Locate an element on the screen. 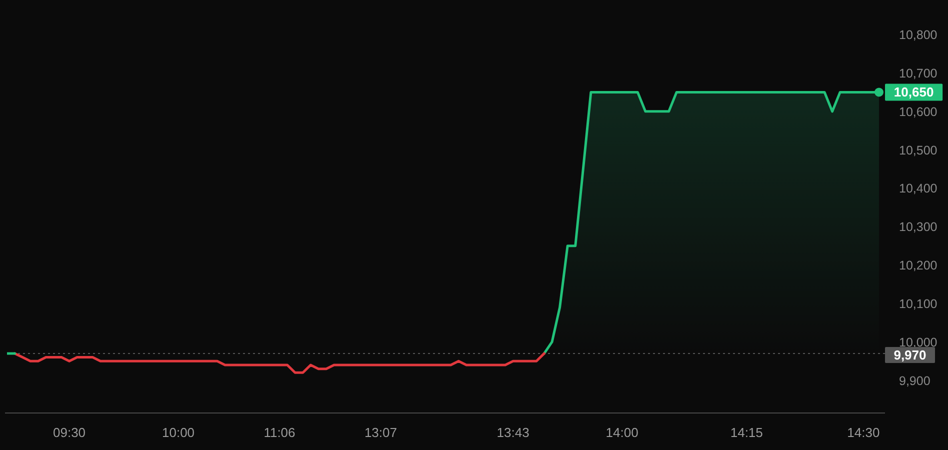 This screenshot has height=450, width=948. y-tick-label: 10,000 is located at coordinates (918, 342).